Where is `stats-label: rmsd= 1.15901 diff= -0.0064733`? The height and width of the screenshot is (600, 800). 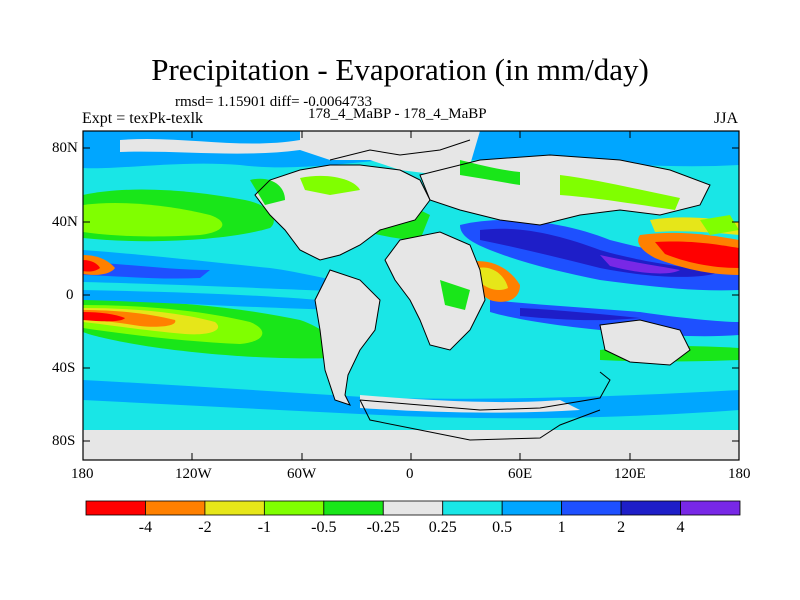
stats-label: rmsd= 1.15901 diff= -0.0064733 is located at coordinates (274, 102).